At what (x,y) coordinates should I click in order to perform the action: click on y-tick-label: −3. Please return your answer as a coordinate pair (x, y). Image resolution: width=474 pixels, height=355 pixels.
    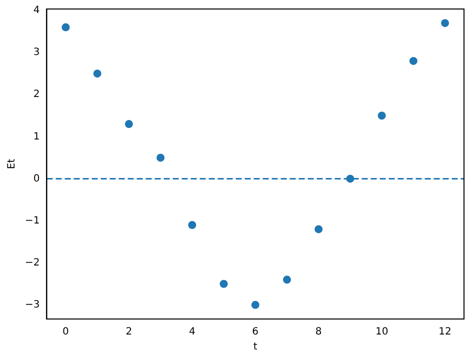
    Looking at the image, I should click on (32, 305).